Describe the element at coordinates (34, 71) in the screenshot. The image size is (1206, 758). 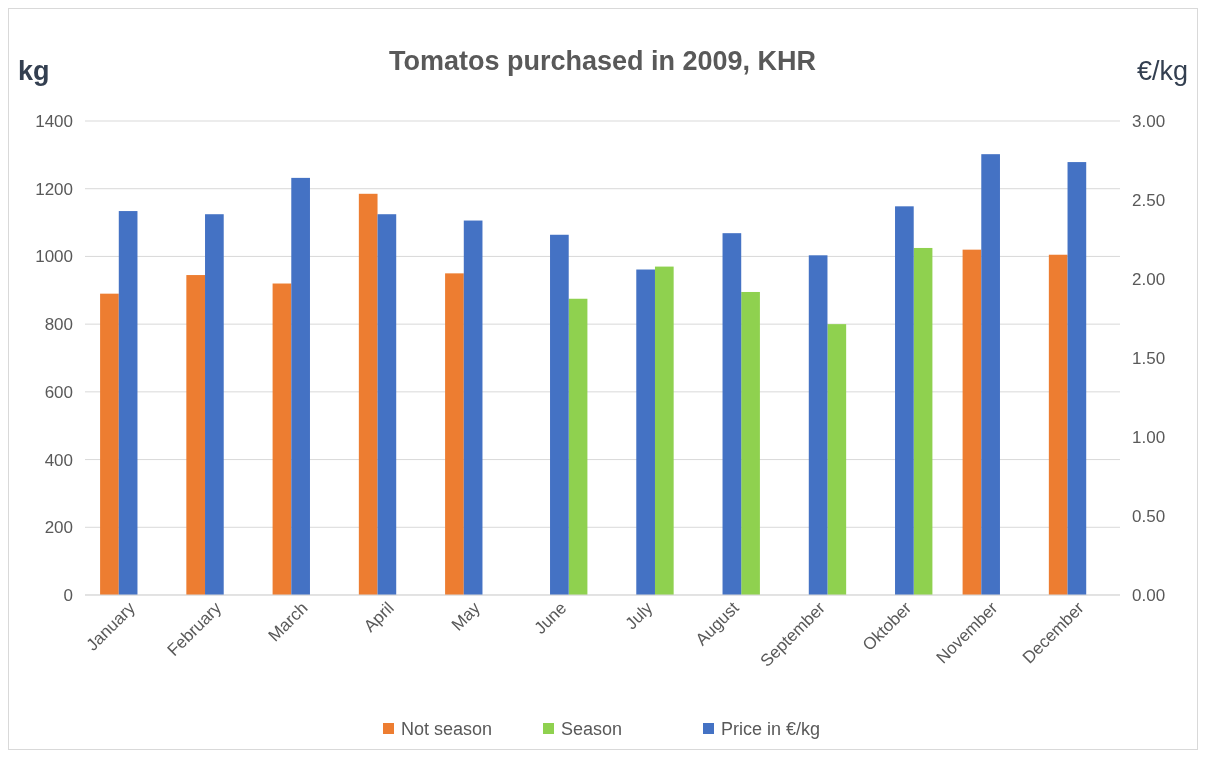
I see `y-axis-title: kg` at that location.